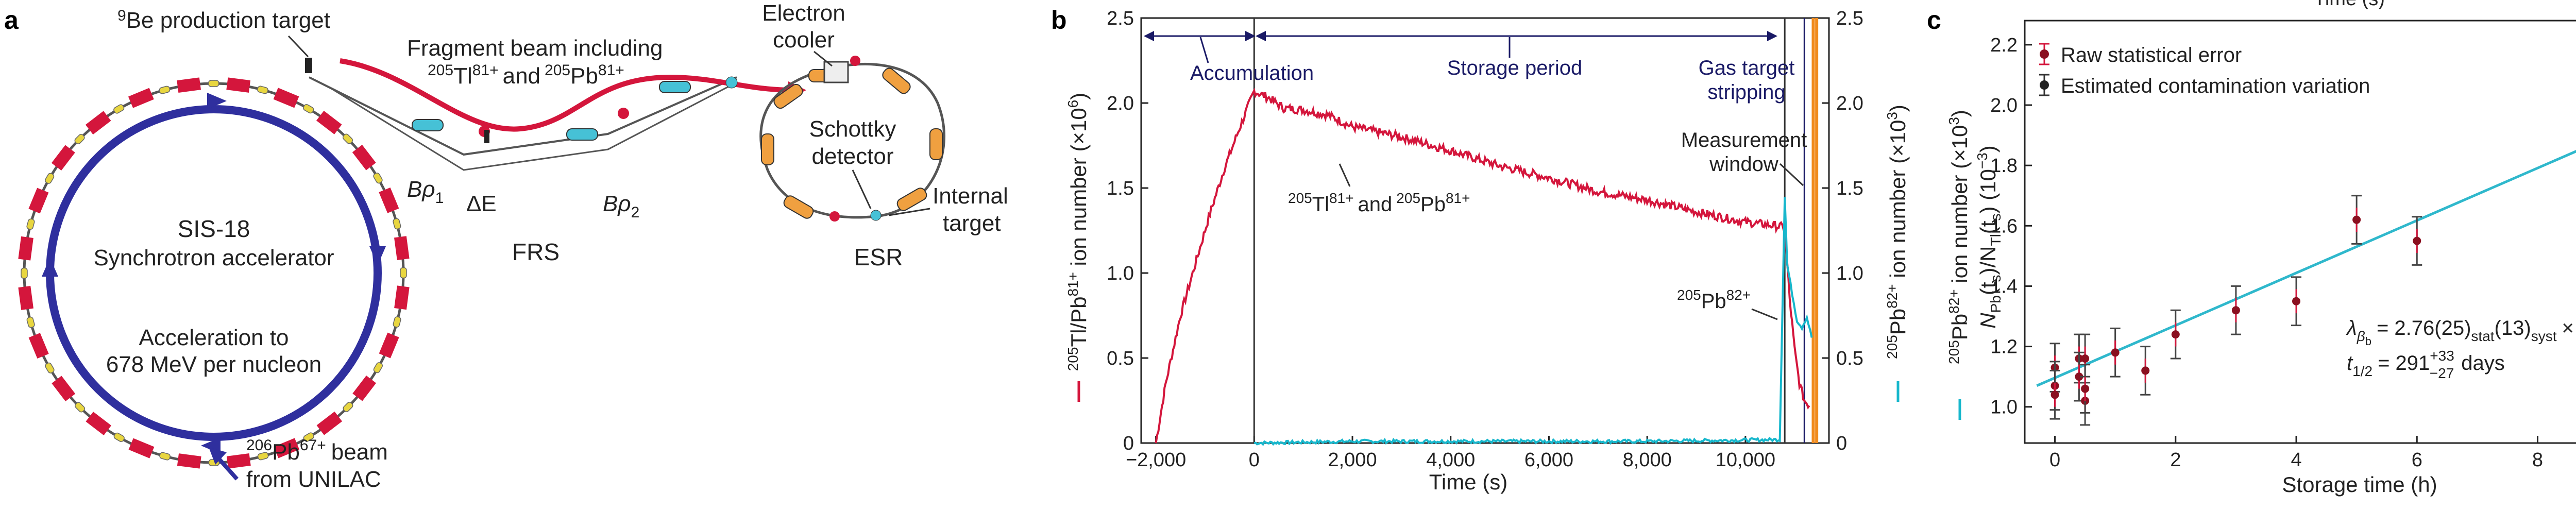 Image resolution: width=2576 pixels, height=510 pixels. Describe the element at coordinates (214, 337) in the screenshot. I see `acceleration-line1: Acceleration to` at that location.